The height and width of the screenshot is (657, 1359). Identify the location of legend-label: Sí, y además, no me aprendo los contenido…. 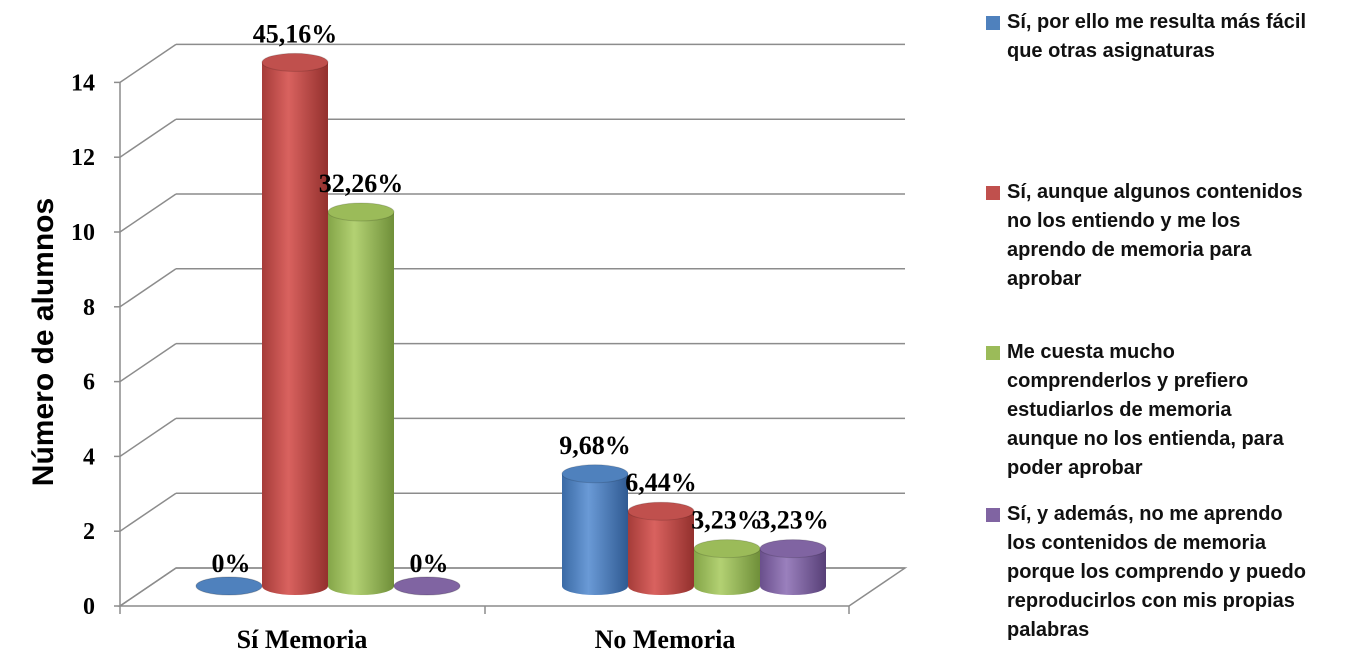
(1156, 572).